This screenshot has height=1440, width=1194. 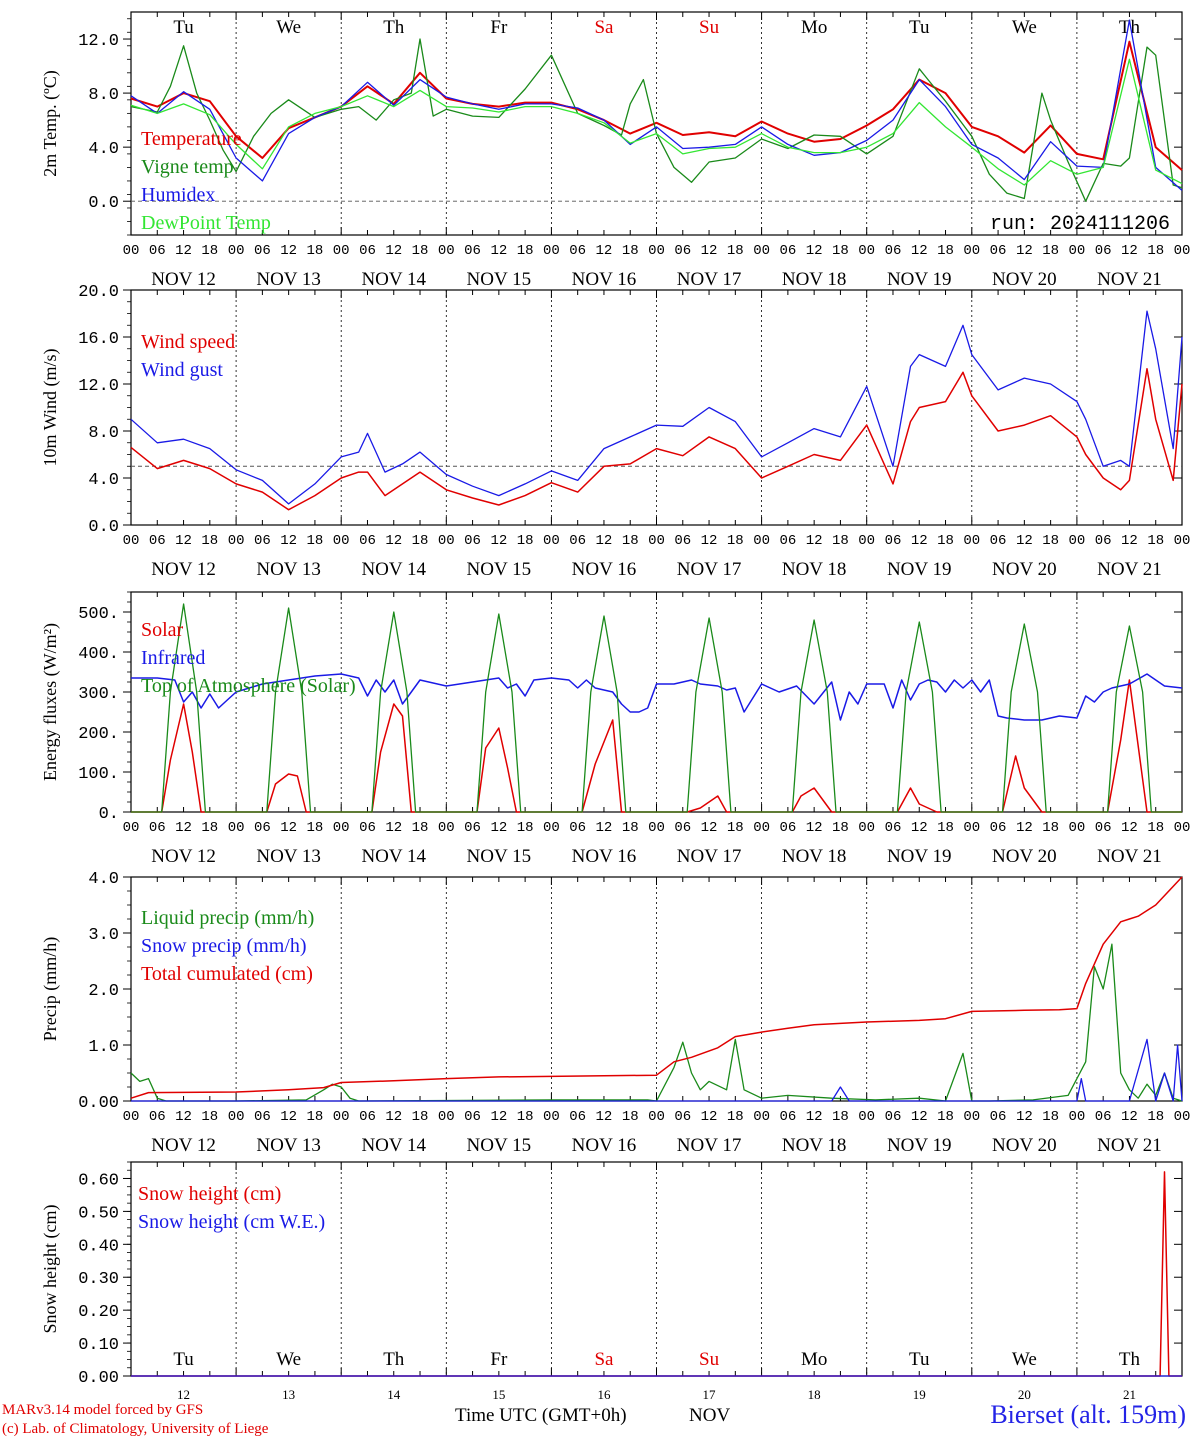 What do you see at coordinates (206, 223) in the screenshot?
I see `legend-entry: DewPoint Temp` at bounding box center [206, 223].